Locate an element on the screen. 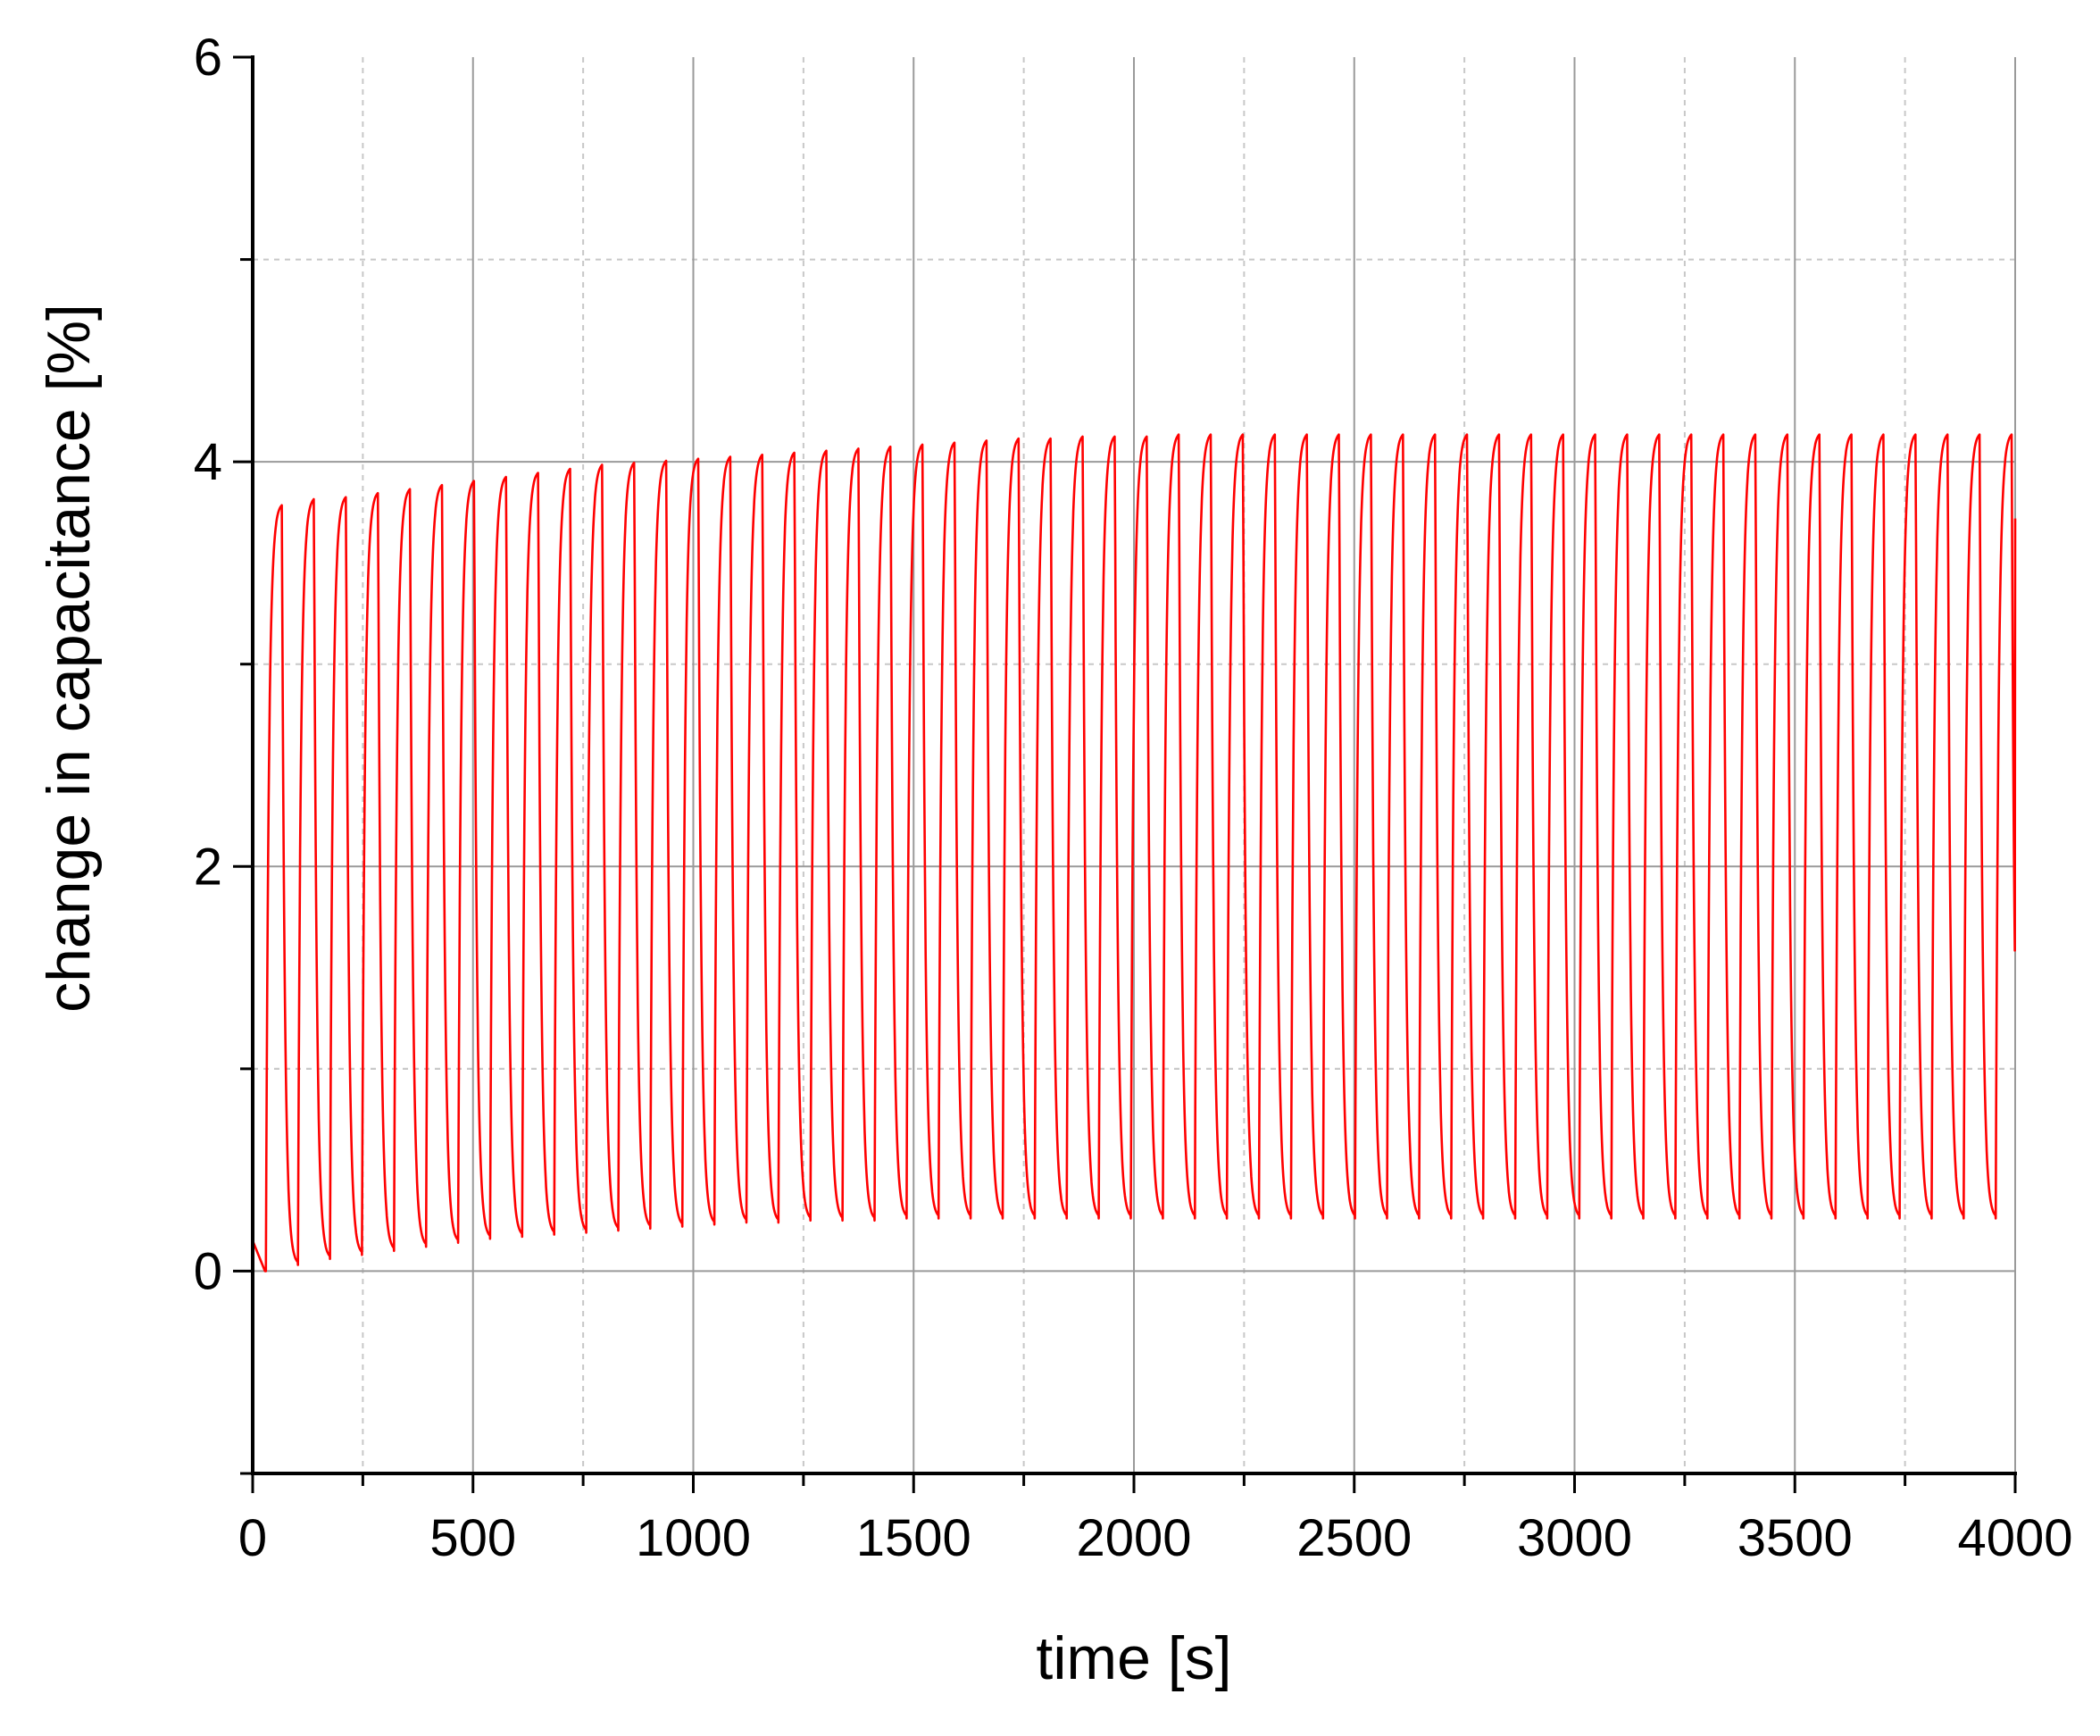 This screenshot has width=2100, height=1736. x-tick-label: 1000 is located at coordinates (694, 1538).